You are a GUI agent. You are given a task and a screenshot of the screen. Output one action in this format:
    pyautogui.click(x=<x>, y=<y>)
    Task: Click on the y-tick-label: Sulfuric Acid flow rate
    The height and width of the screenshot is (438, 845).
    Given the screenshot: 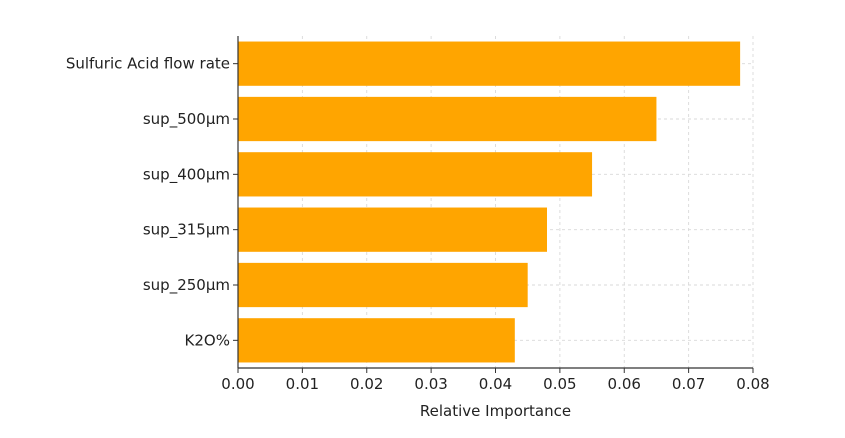 What is the action you would take?
    pyautogui.click(x=148, y=64)
    